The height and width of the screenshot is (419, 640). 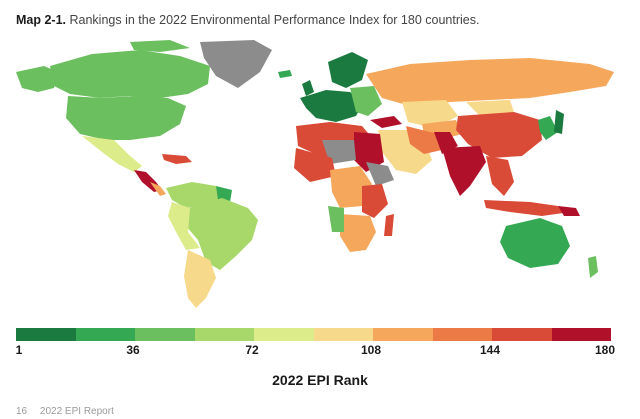 I want to click on region-iceland, so click(x=285, y=74).